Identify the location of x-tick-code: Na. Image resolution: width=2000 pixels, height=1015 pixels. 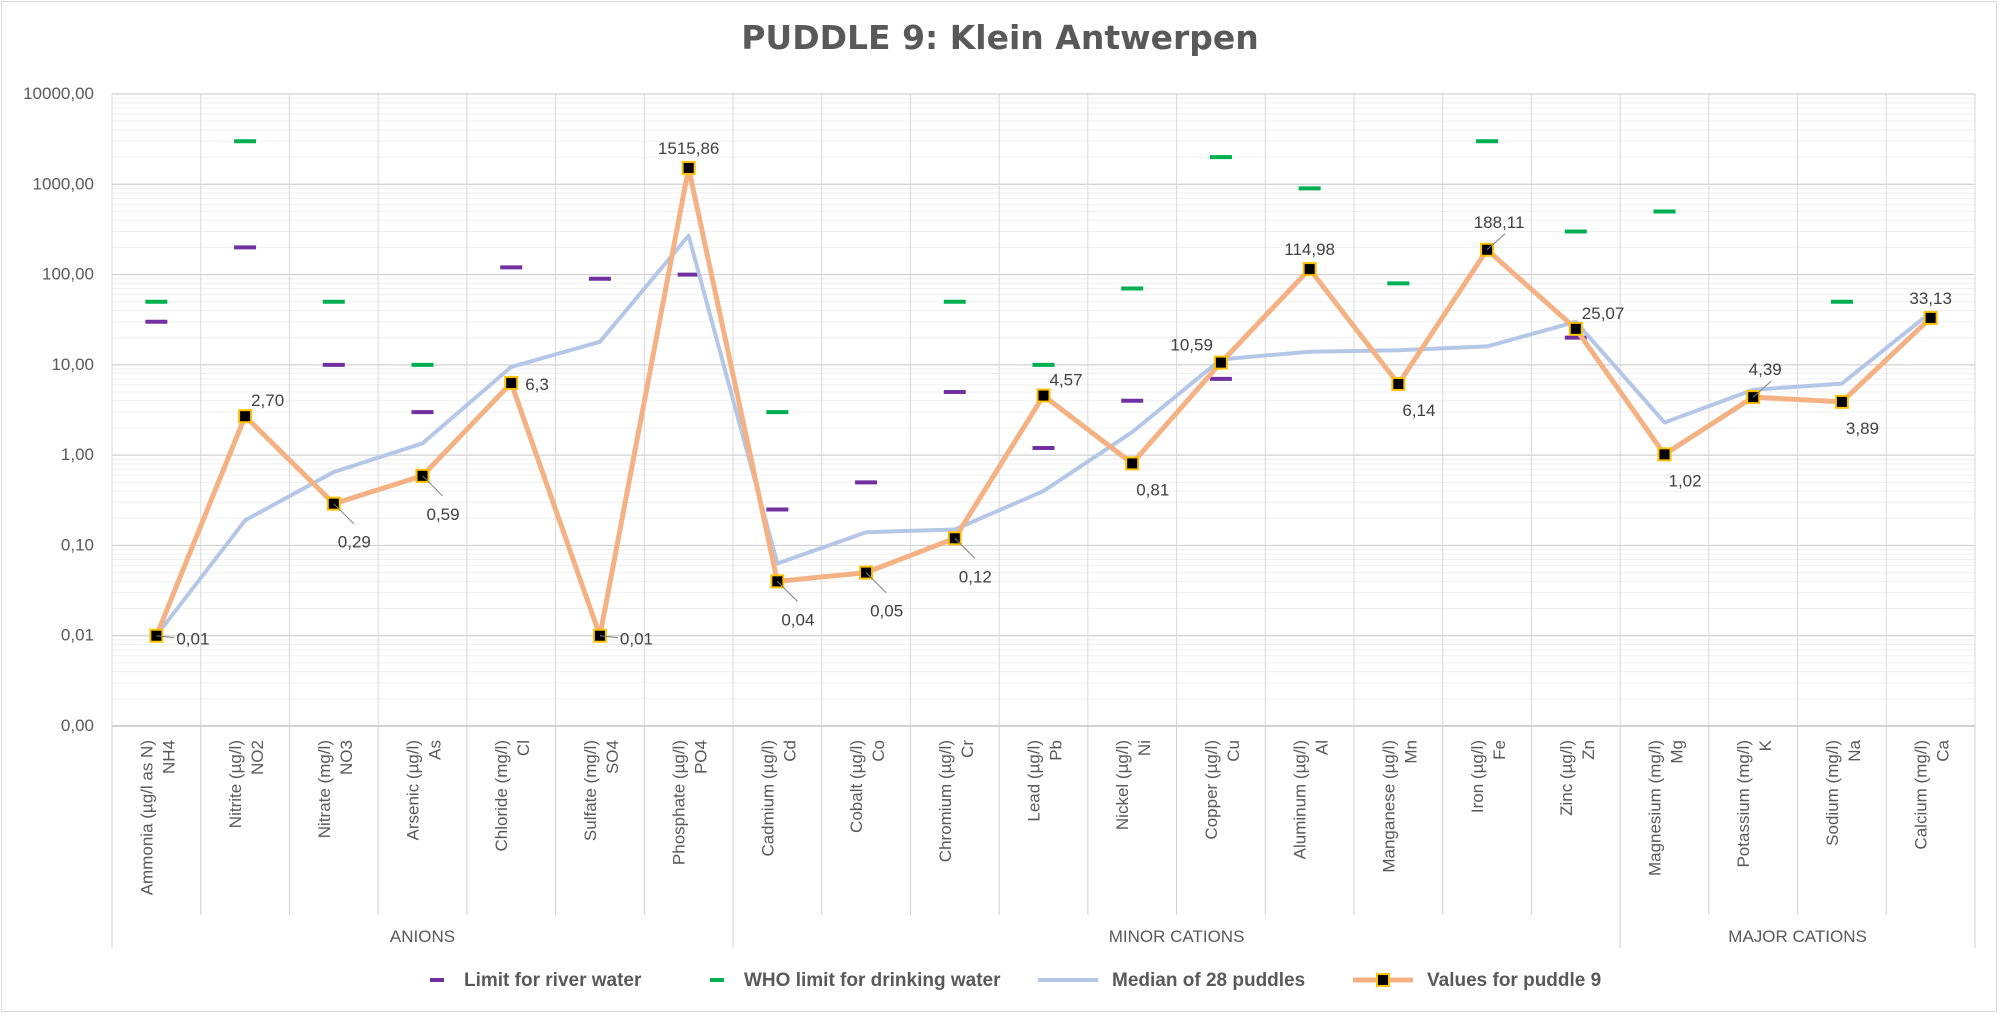
(1854, 750).